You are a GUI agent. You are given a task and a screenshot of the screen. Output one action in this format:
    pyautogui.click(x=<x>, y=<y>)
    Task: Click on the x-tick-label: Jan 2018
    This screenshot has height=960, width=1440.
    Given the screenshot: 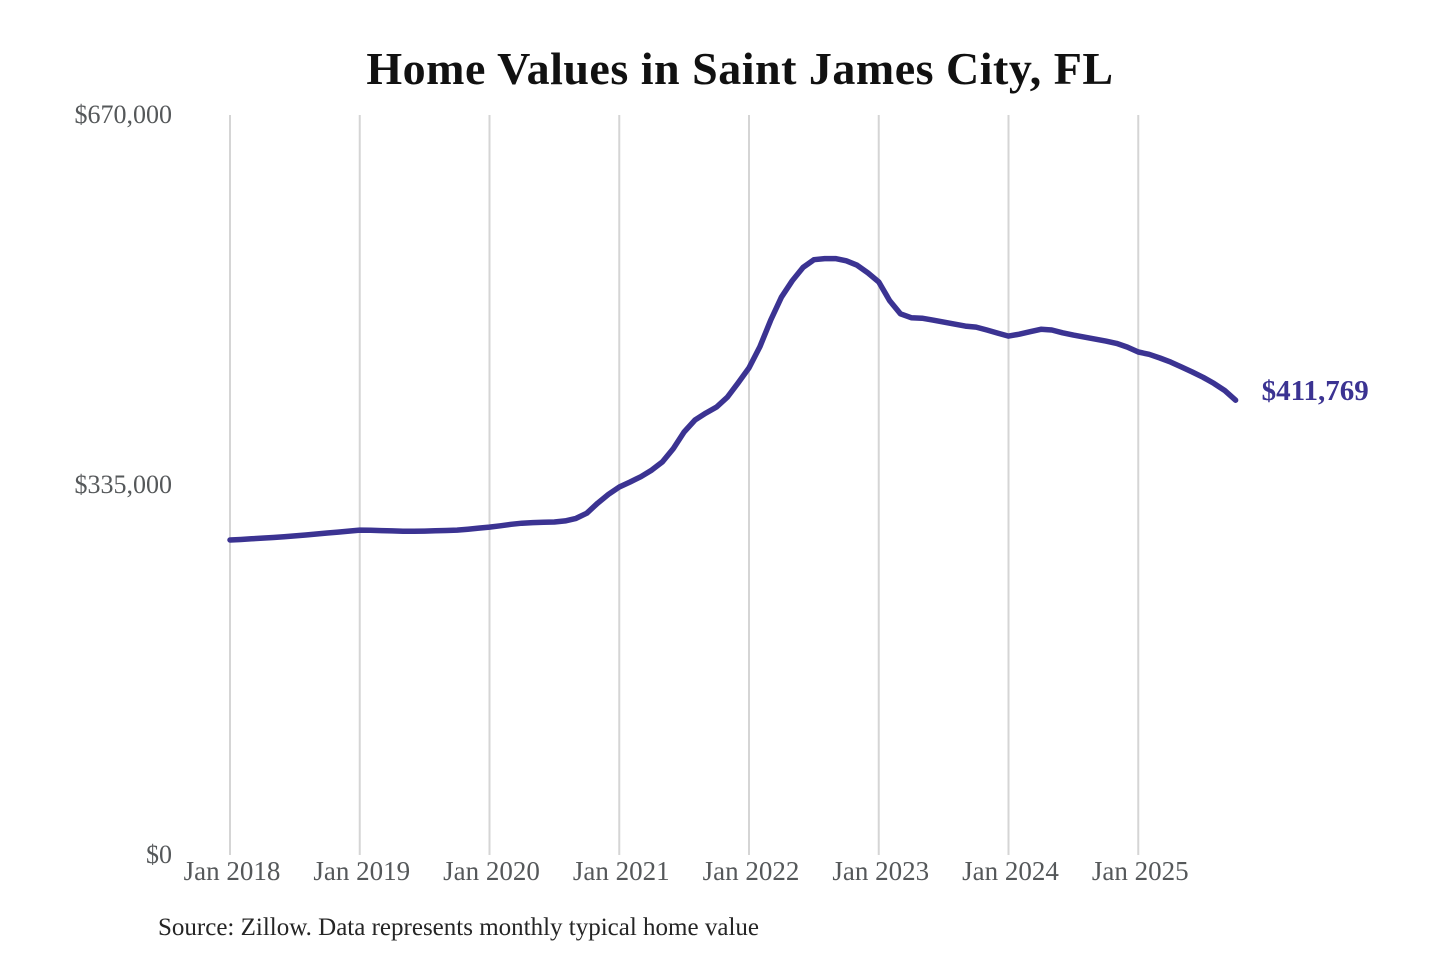 What is the action you would take?
    pyautogui.click(x=232, y=871)
    